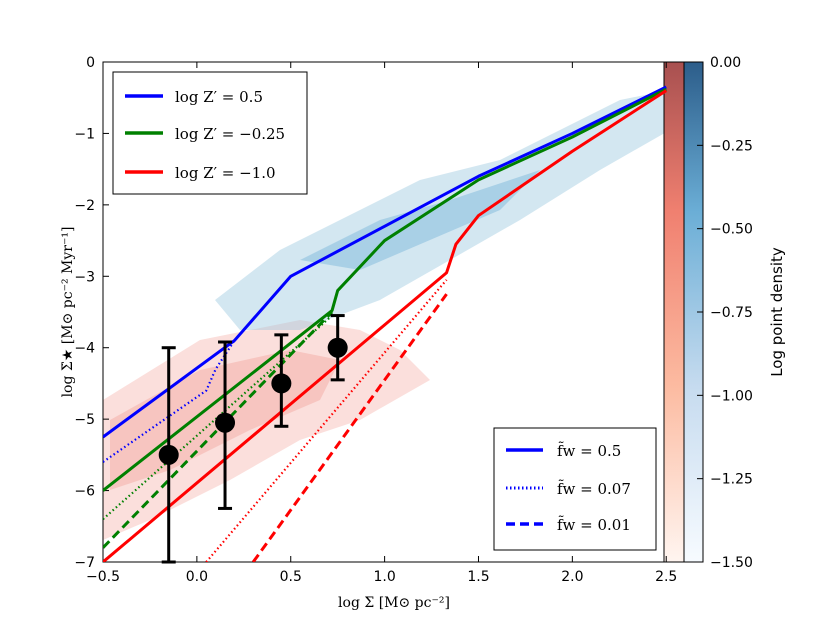 This screenshot has height=623, width=830. What do you see at coordinates (731, 146) in the screenshot?
I see `colorbar-tick-label: −0.25` at bounding box center [731, 146].